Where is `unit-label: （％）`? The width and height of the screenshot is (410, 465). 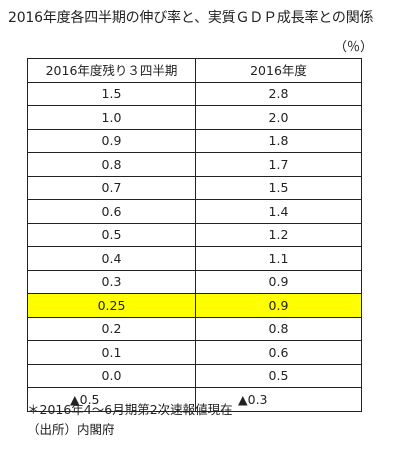 unit-label: （％） is located at coordinates (354, 47).